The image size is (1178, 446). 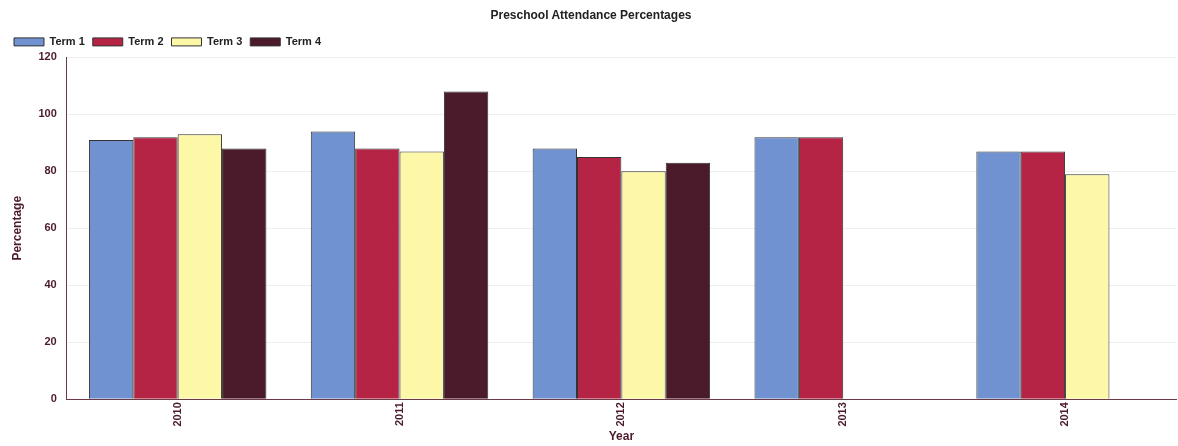 I want to click on y-tick-label: 20, so click(x=50, y=341).